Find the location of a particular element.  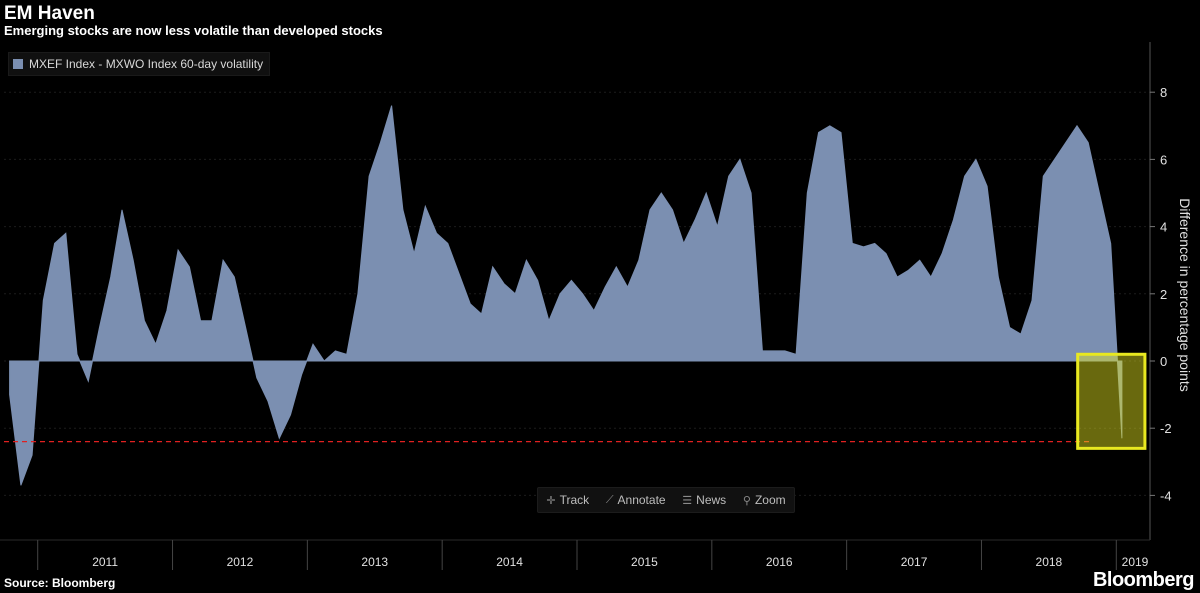

x-year-label: 2014 is located at coordinates (509, 562).